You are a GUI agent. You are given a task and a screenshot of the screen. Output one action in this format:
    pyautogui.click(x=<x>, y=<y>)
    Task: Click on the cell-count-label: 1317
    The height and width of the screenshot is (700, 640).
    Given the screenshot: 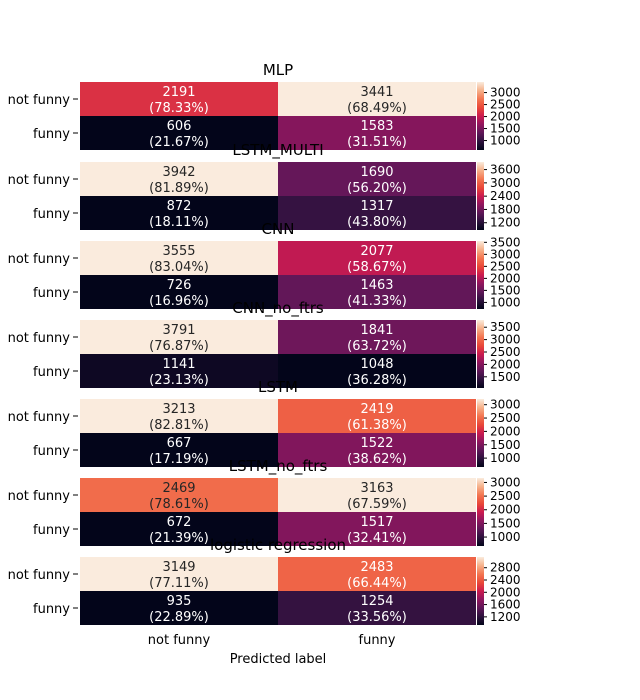 What is the action you would take?
    pyautogui.click(x=376, y=206)
    